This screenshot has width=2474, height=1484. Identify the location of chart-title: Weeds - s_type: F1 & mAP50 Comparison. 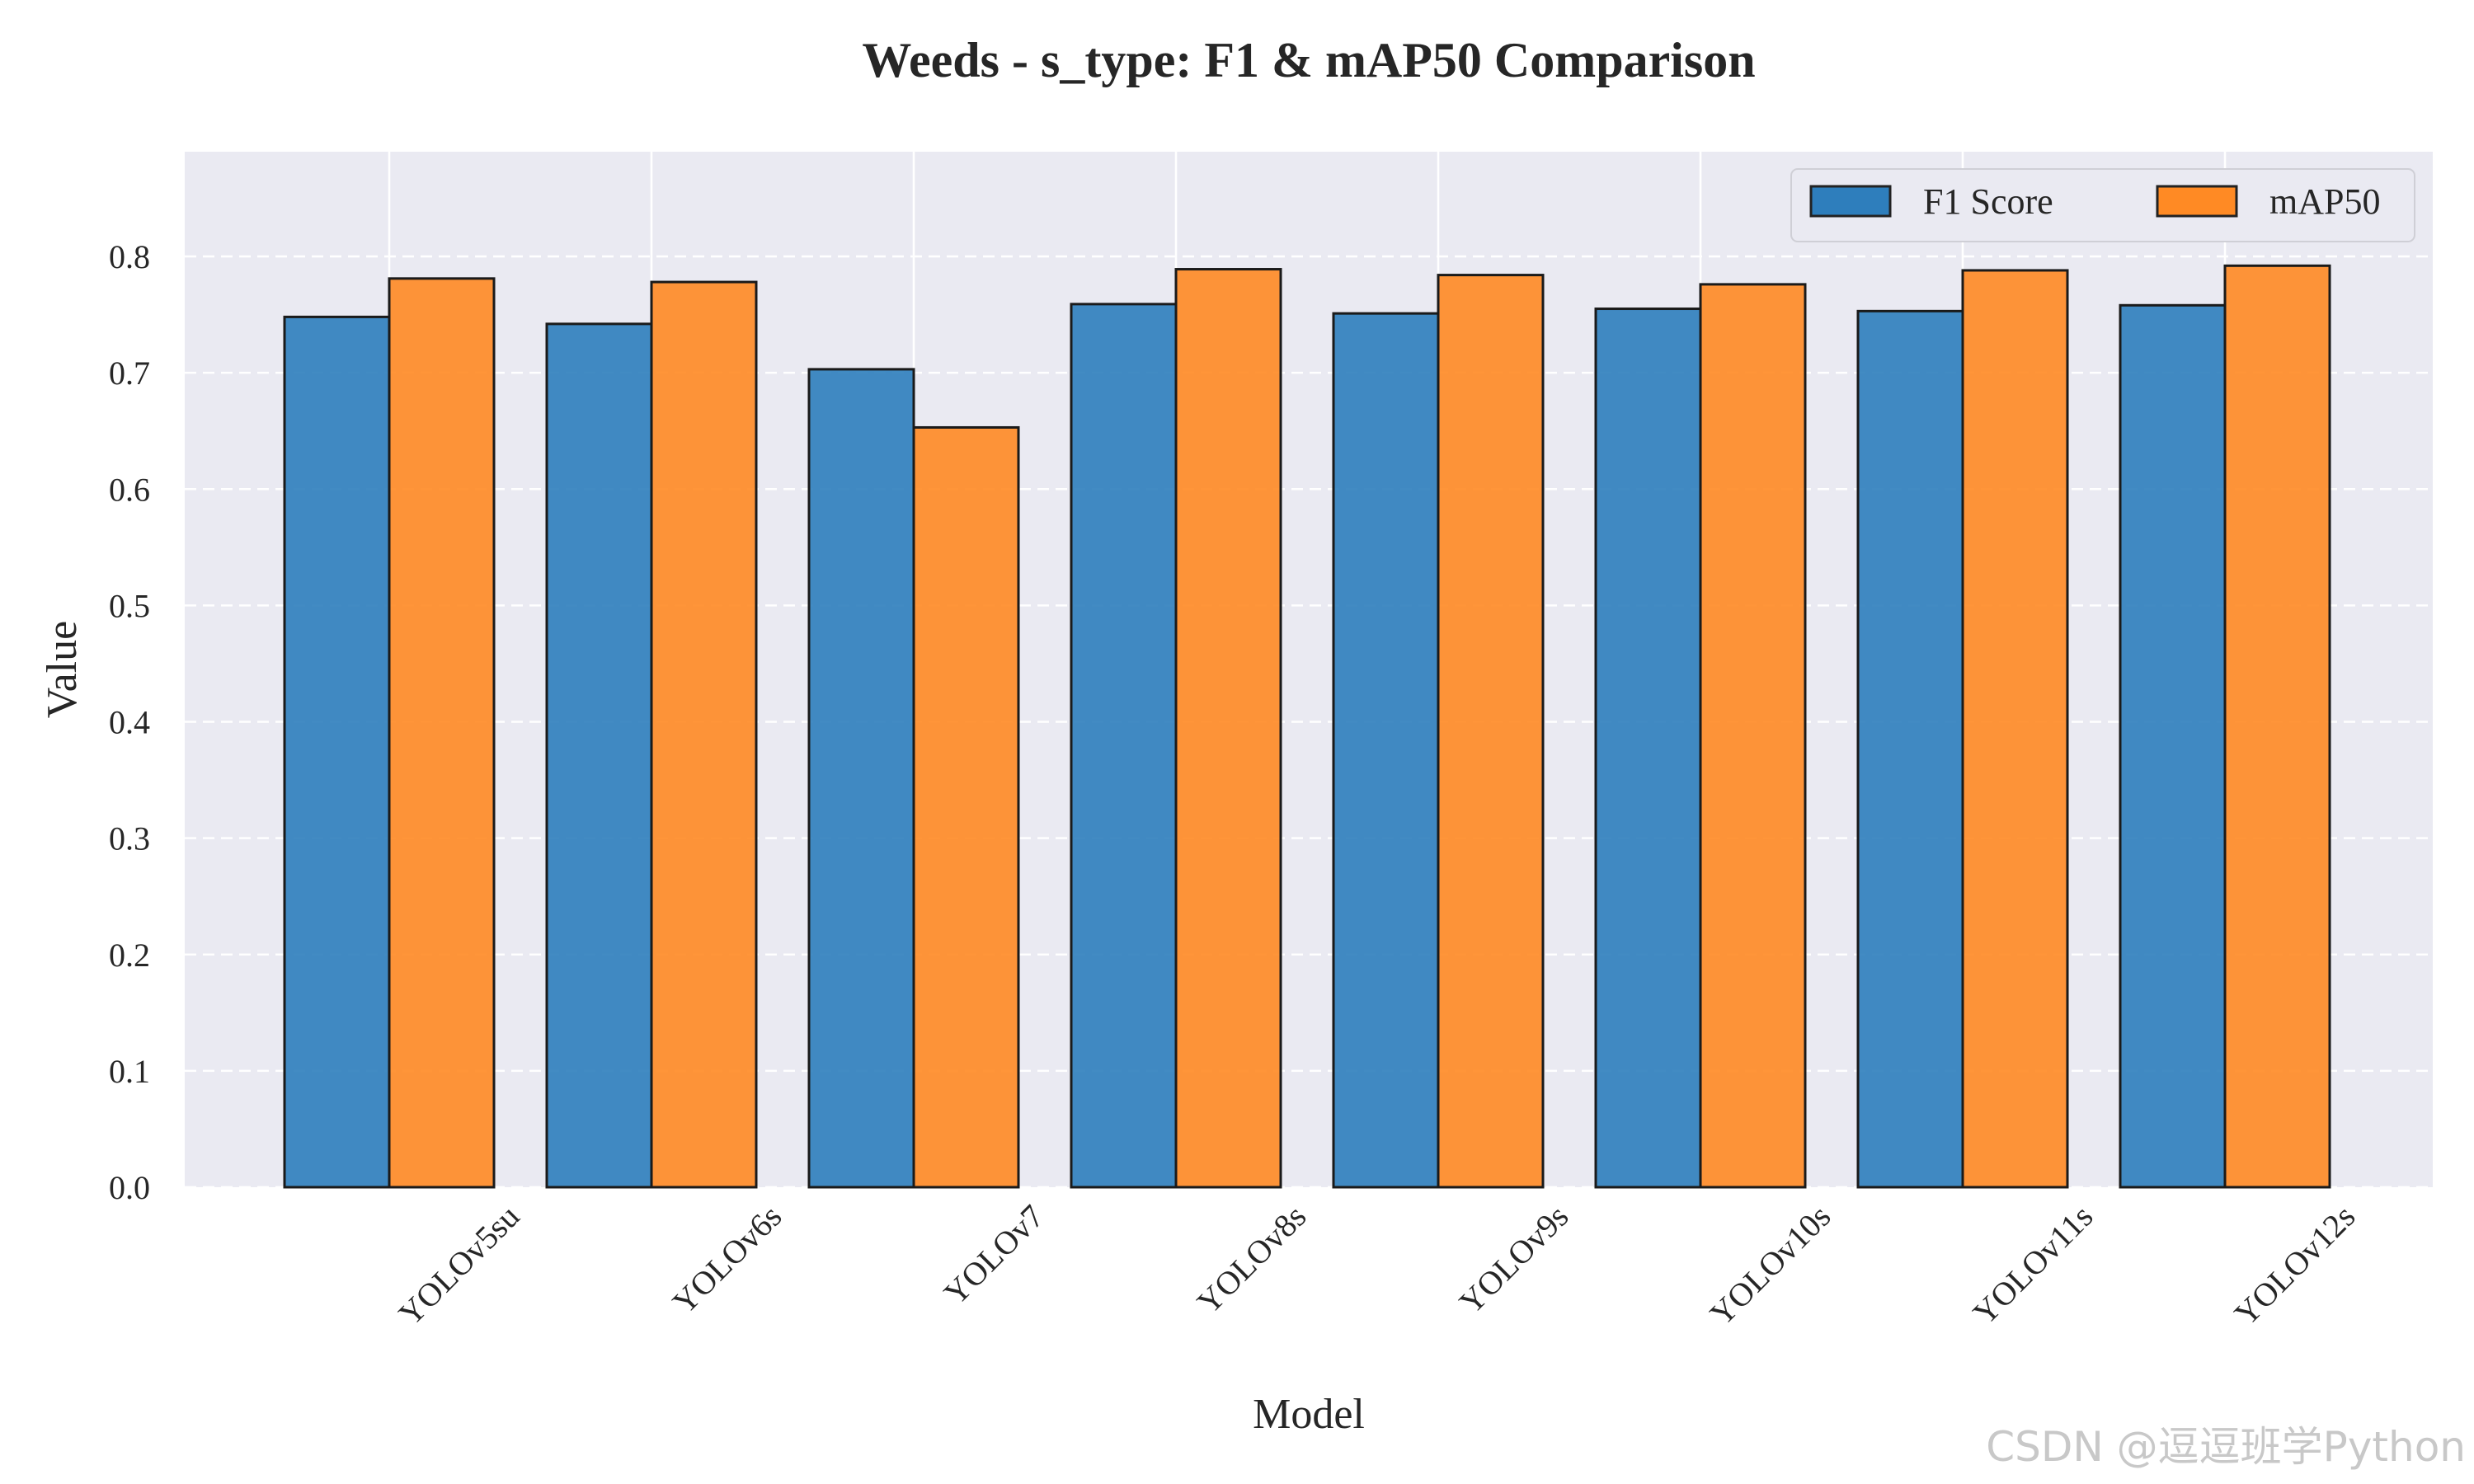
(1308, 60).